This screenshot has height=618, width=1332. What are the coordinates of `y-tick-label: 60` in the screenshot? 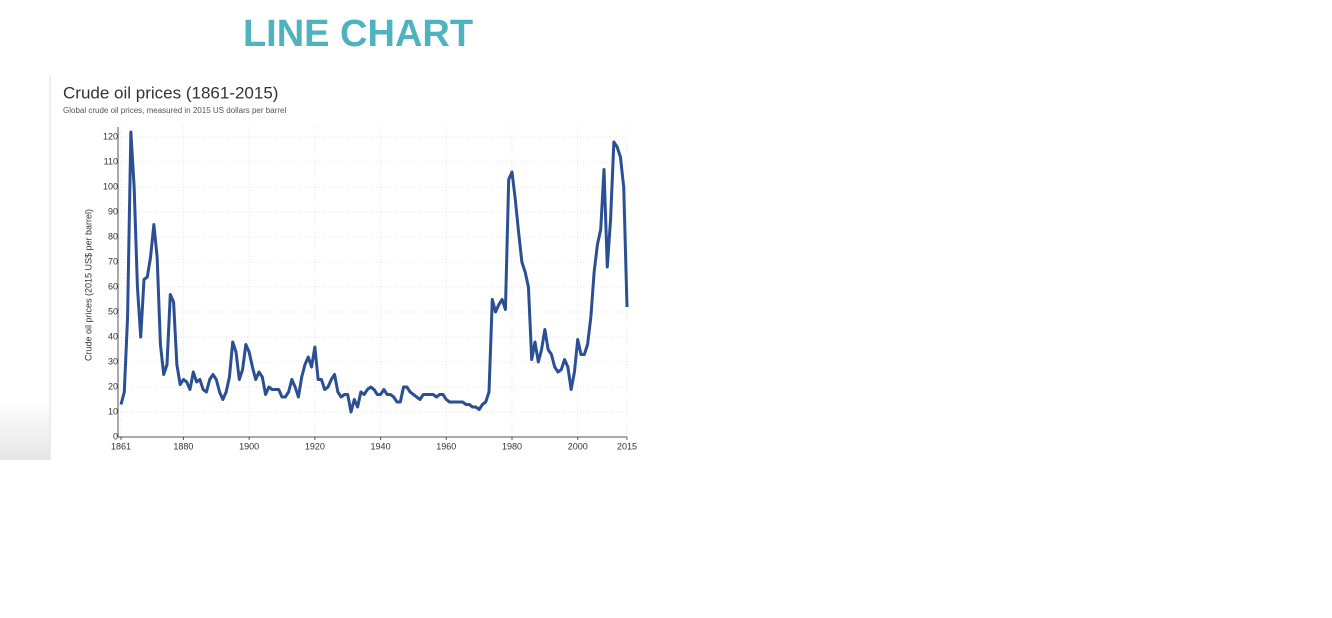 It's located at (113, 286).